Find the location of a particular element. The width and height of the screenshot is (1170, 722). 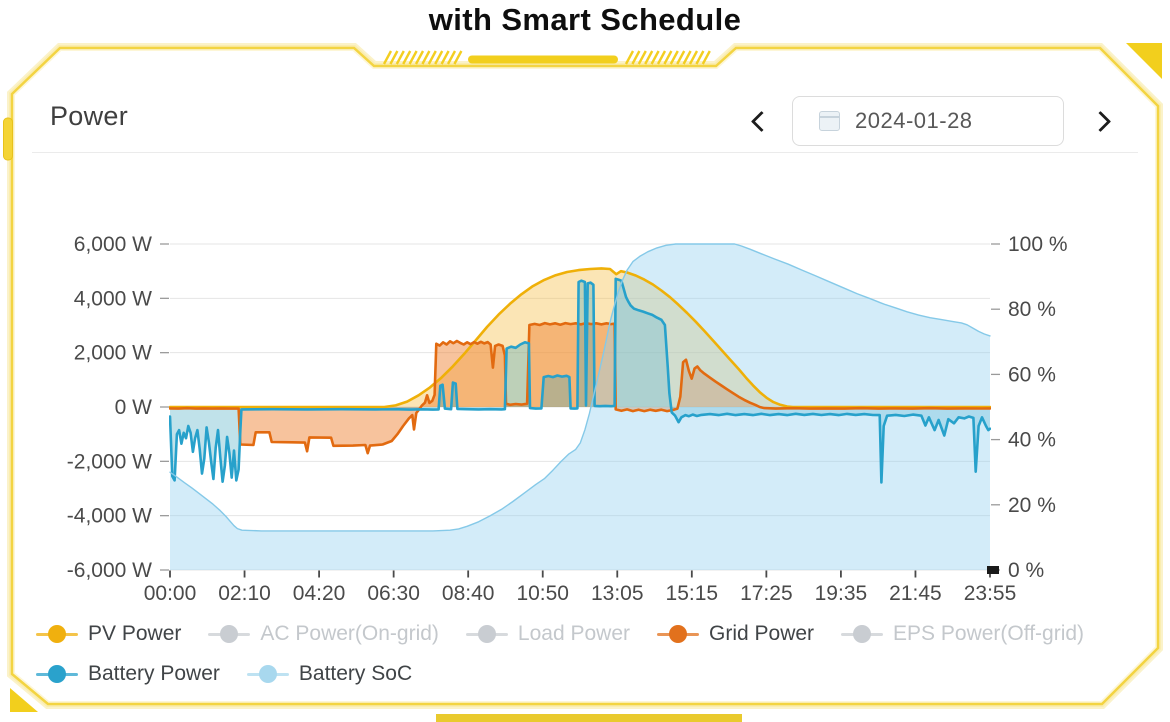

corner-triangle-top-right-icon is located at coordinates (1144, 61).